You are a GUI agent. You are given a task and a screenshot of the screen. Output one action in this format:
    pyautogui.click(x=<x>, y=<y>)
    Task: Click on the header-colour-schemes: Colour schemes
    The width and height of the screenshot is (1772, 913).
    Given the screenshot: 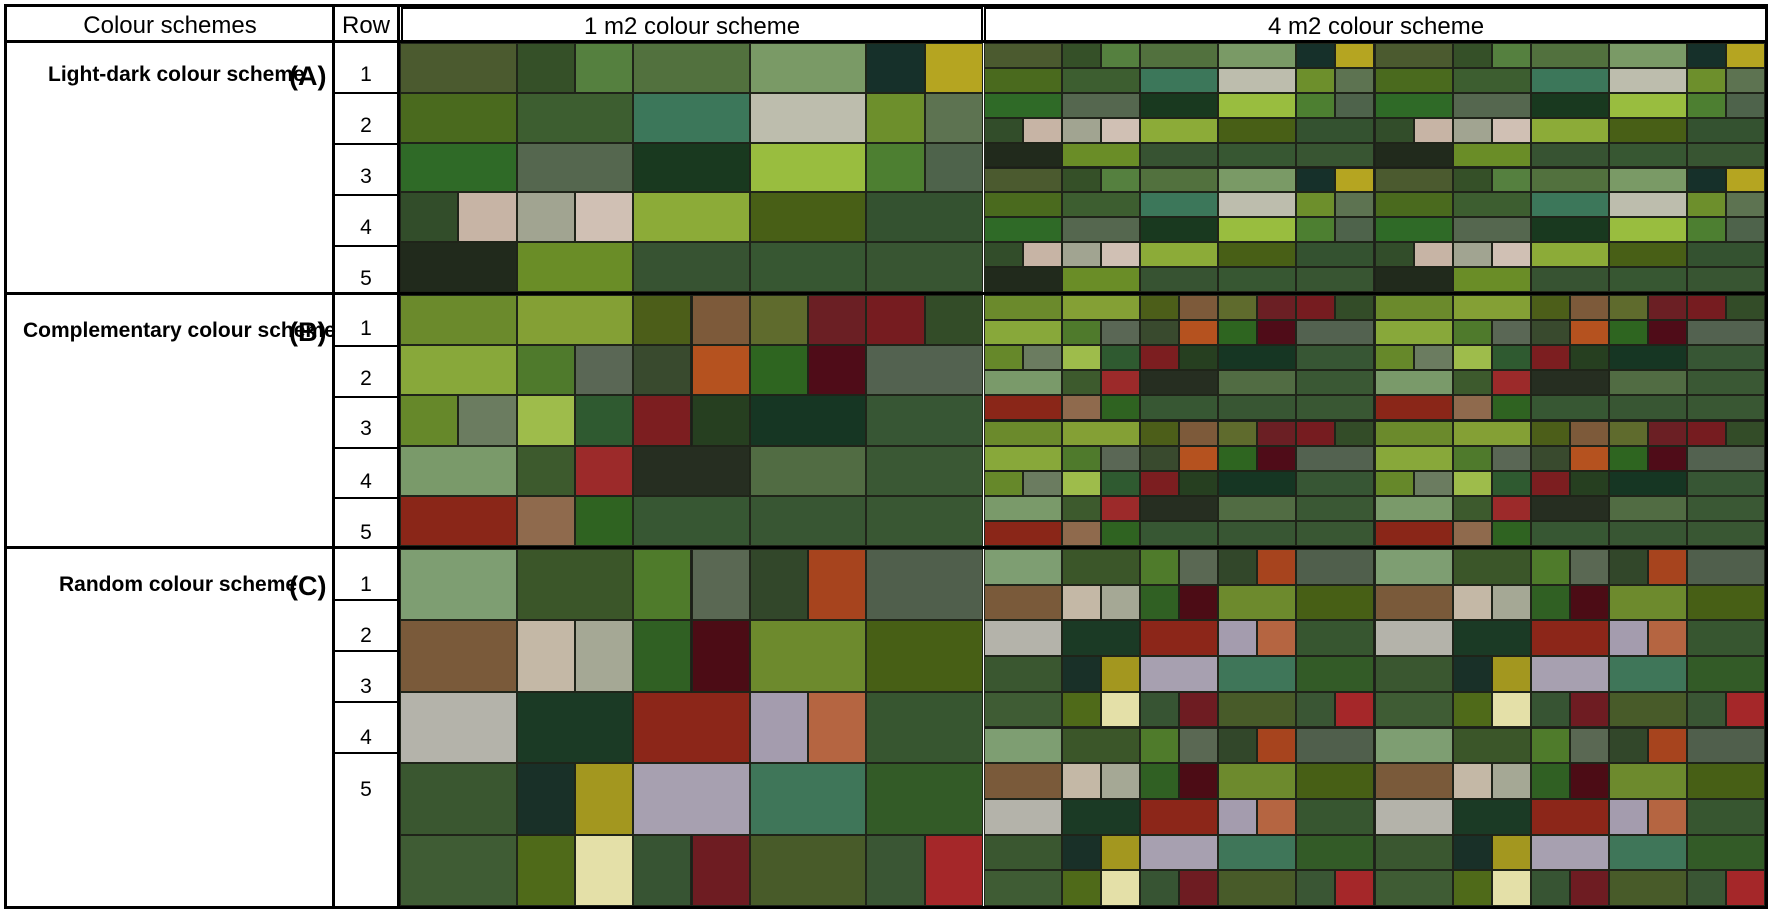 What is the action you would take?
    pyautogui.click(x=170, y=25)
    